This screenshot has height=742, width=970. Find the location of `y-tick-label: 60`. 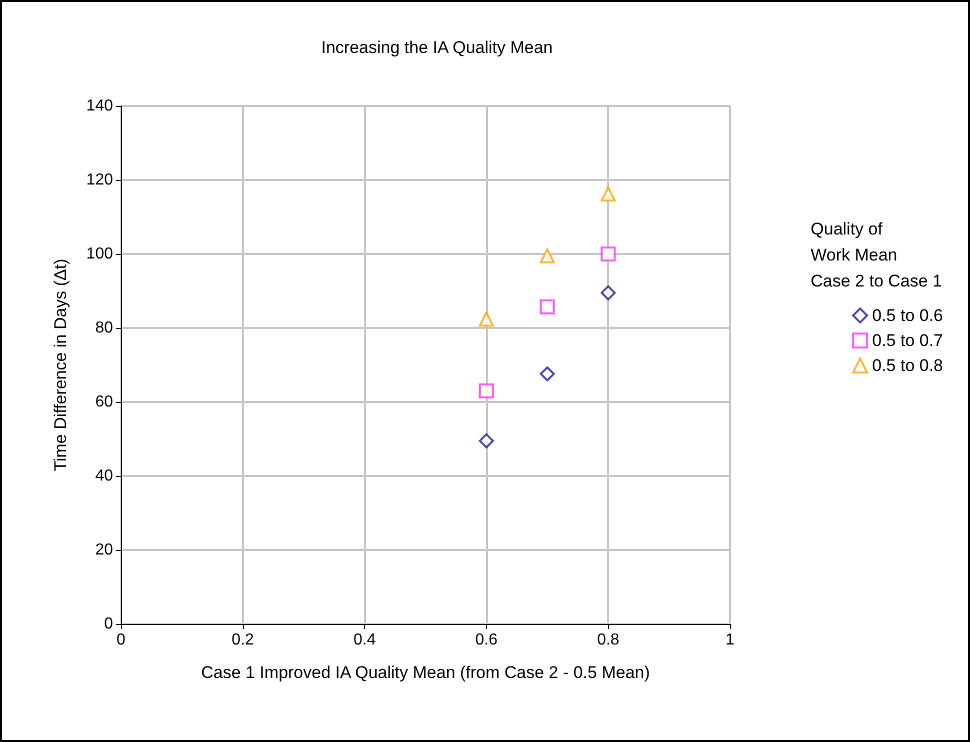

y-tick-label: 60 is located at coordinates (104, 402).